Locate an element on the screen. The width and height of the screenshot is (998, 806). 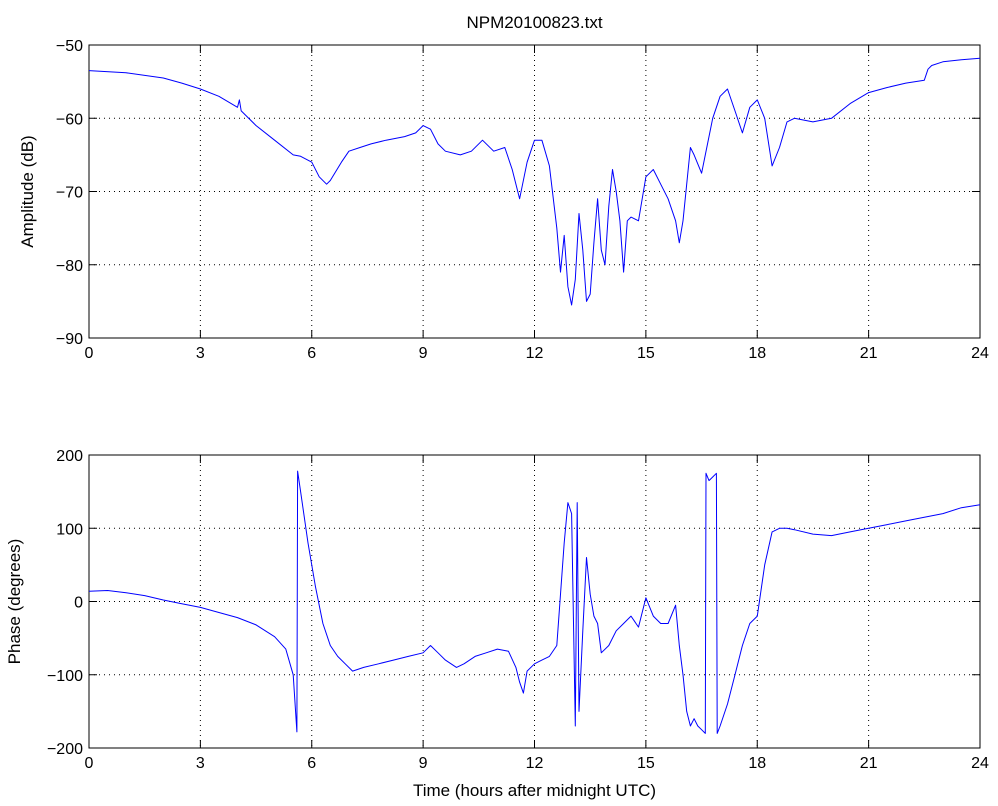
y-tick-label: −60 is located at coordinates (69, 119).